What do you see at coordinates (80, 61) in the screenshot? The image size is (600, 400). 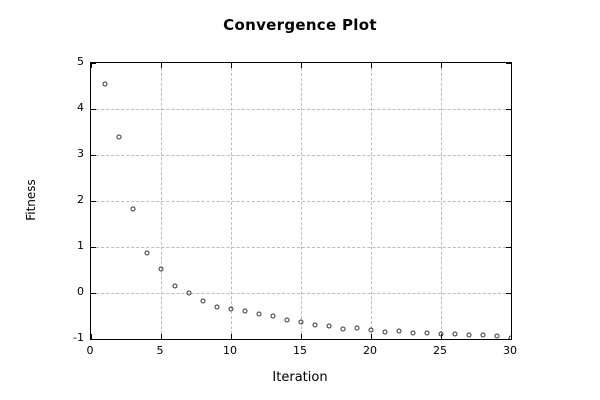 I see `y-tick-label: 5` at bounding box center [80, 61].